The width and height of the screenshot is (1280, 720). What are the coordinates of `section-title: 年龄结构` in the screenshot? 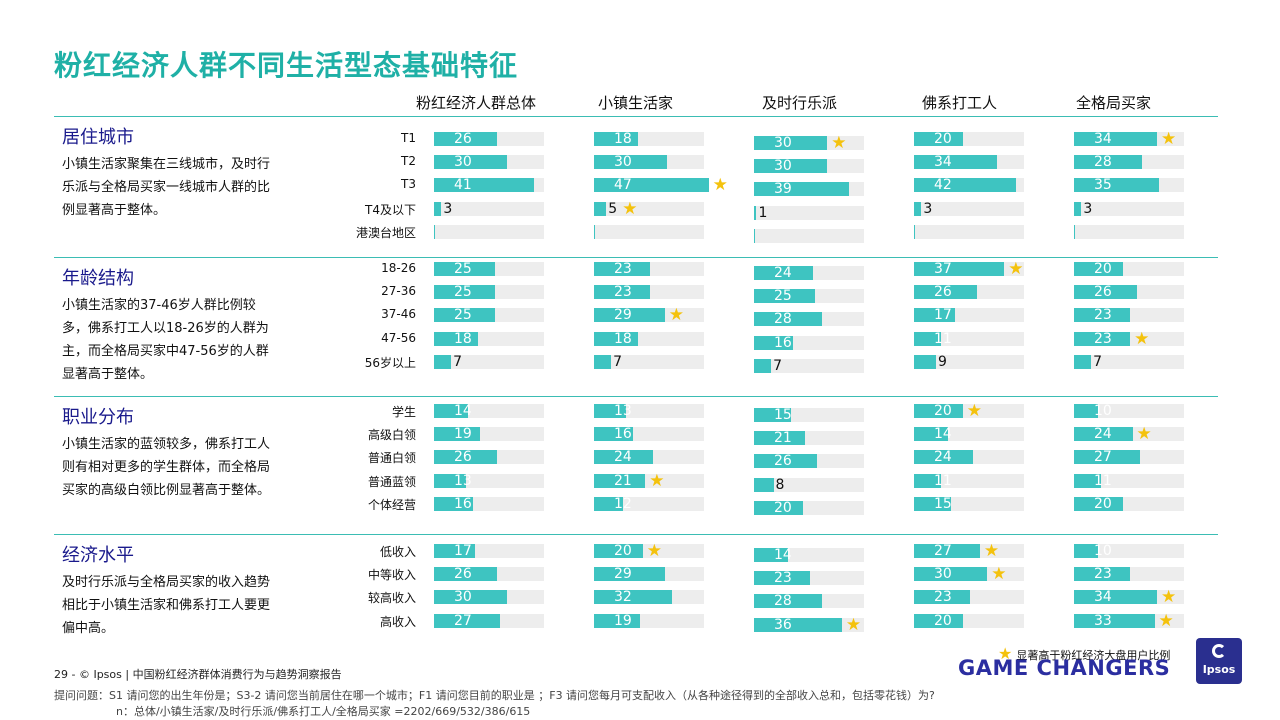 It's located at (98, 278).